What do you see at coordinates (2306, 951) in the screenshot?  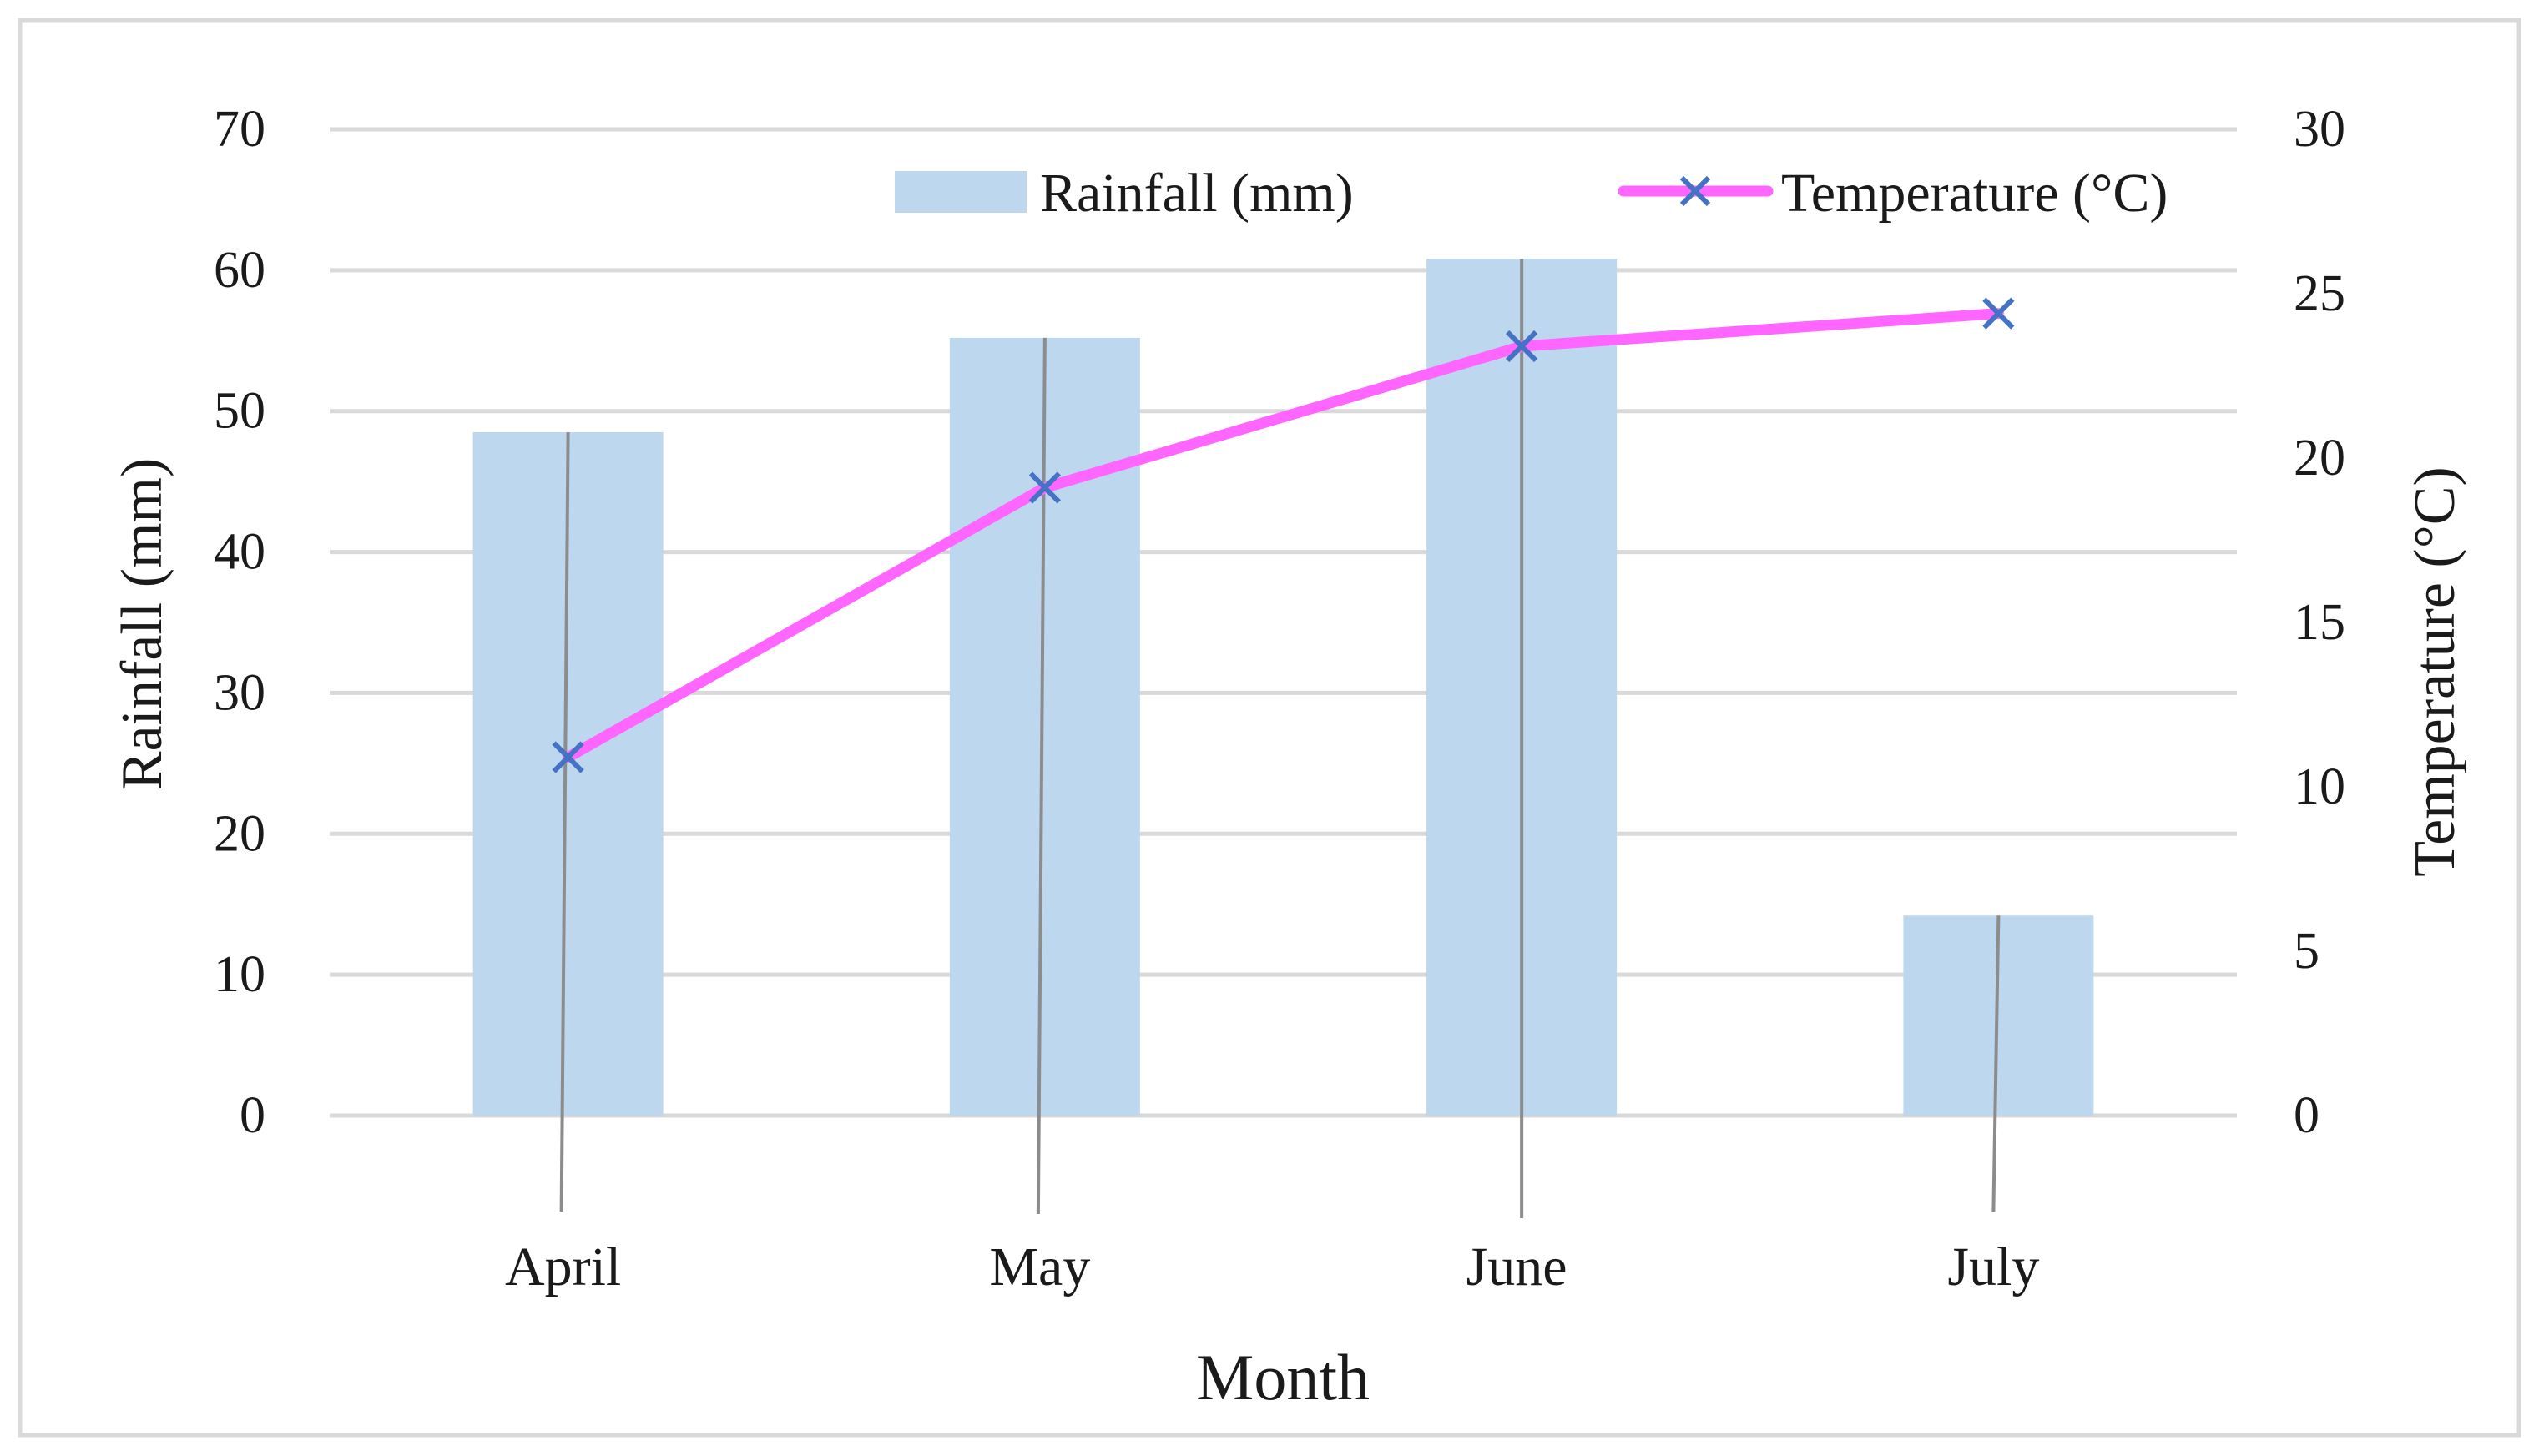 I see `y2-tick-label-5: 5` at bounding box center [2306, 951].